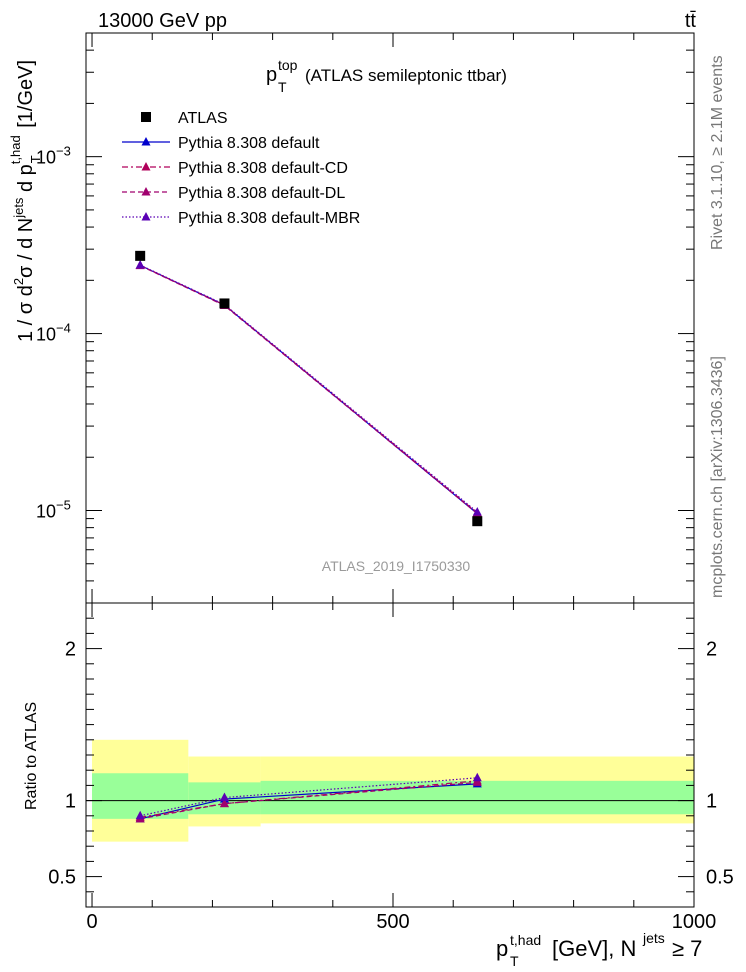  What do you see at coordinates (720, 878) in the screenshot?
I see `ratio-ytick-label-right: 0.5` at bounding box center [720, 878].